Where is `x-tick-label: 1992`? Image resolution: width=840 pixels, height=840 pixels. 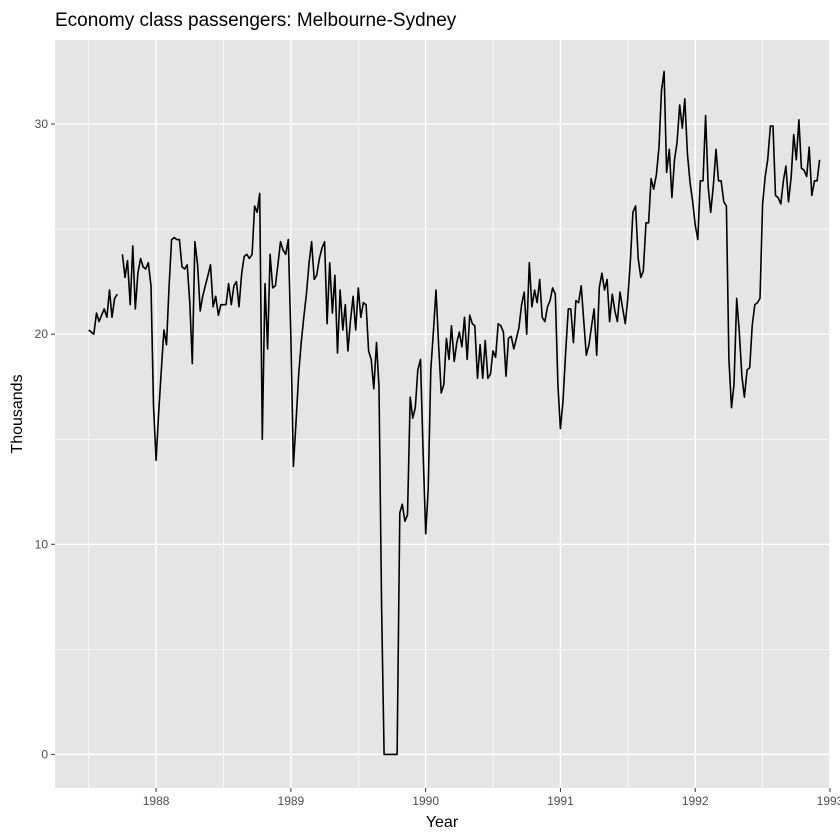 x-tick-label: 1992 is located at coordinates (695, 801).